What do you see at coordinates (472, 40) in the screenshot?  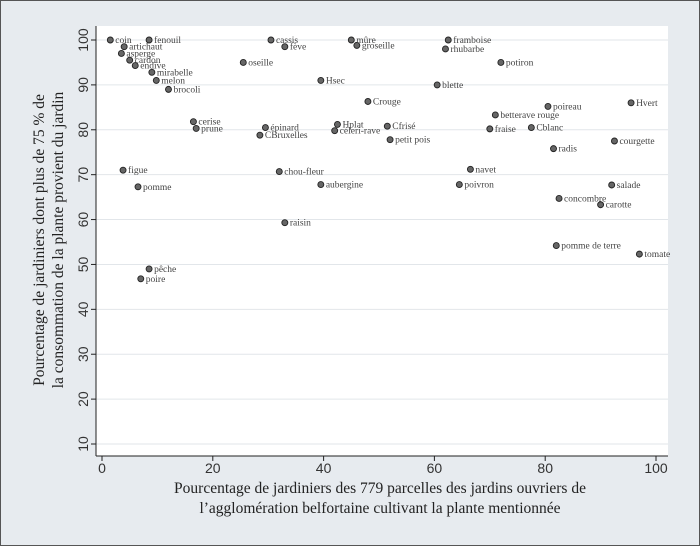 I see `point-label: framboise` at bounding box center [472, 40].